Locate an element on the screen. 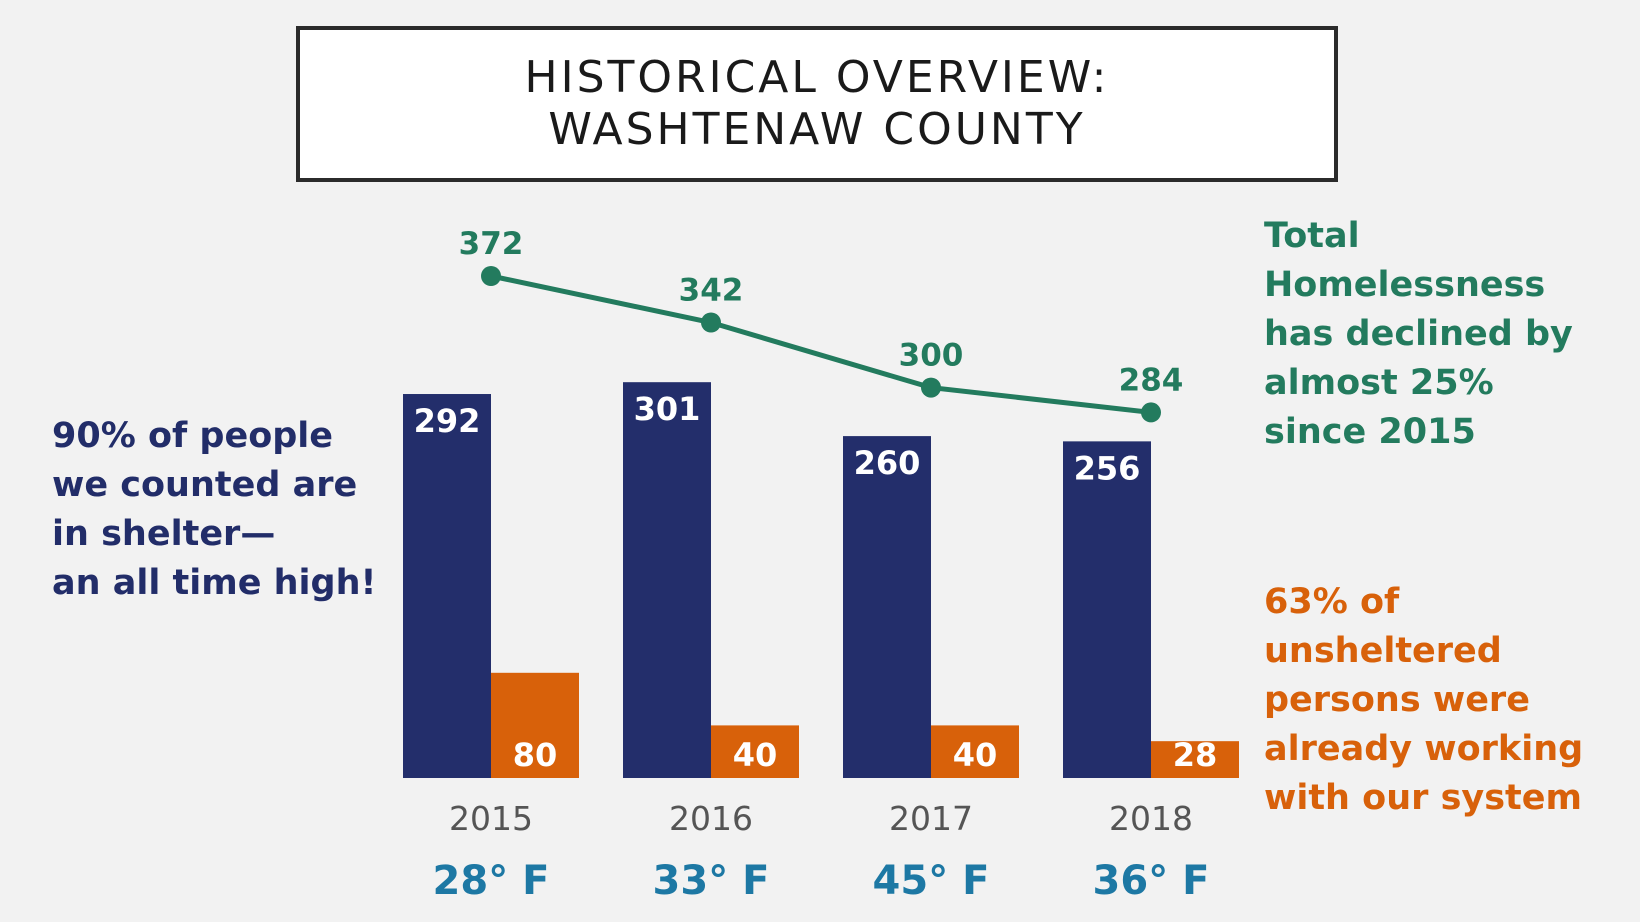 This screenshot has width=1640, height=922. note-line: almost 25% is located at coordinates (1379, 383).